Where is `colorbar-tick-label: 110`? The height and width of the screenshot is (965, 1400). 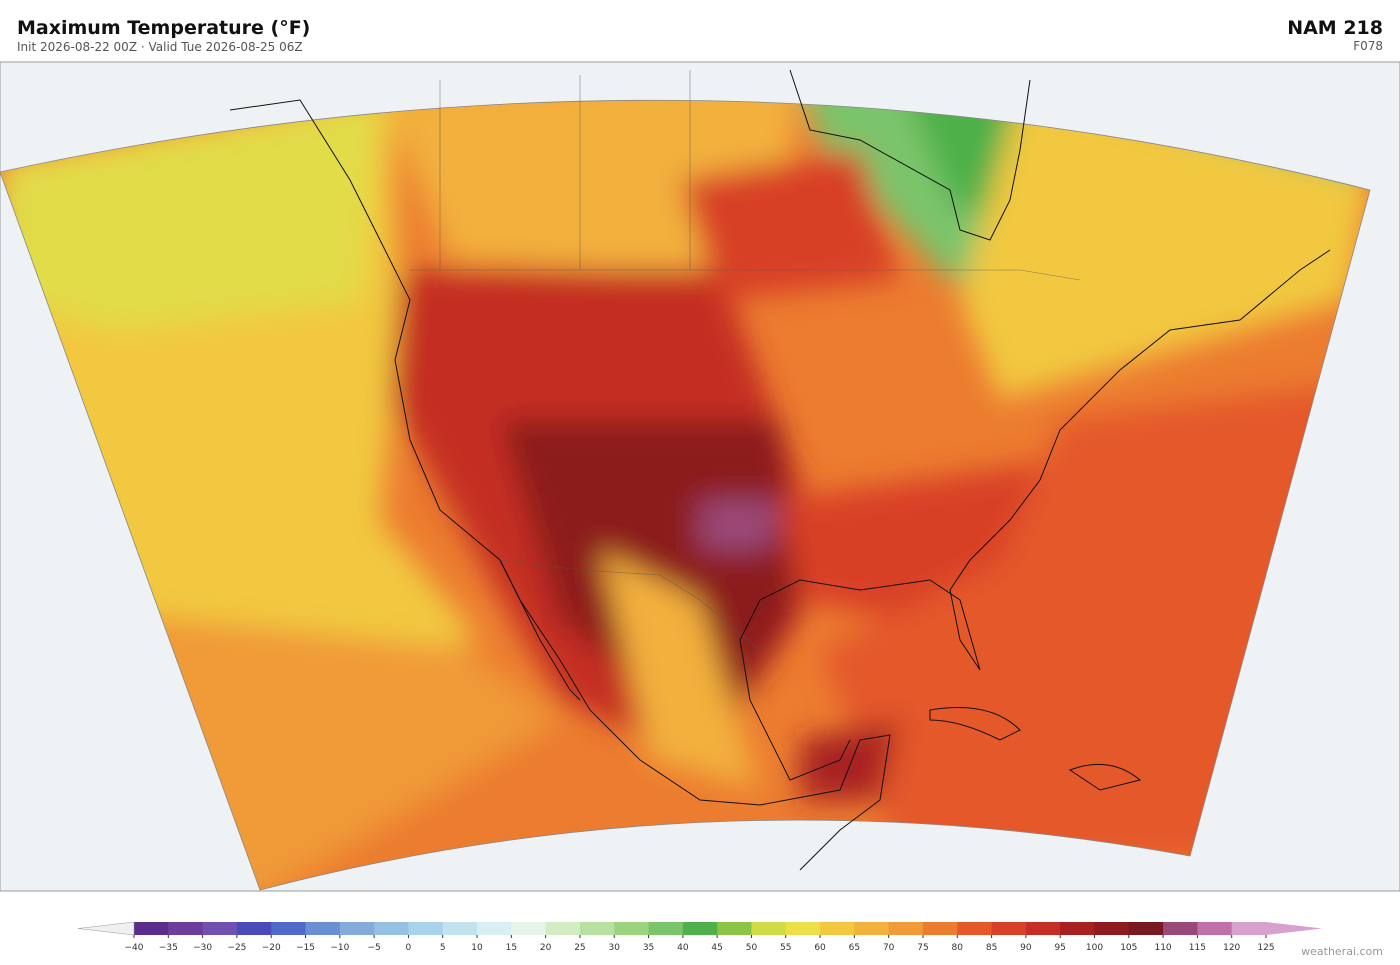 colorbar-tick-label: 110 is located at coordinates (1162, 948).